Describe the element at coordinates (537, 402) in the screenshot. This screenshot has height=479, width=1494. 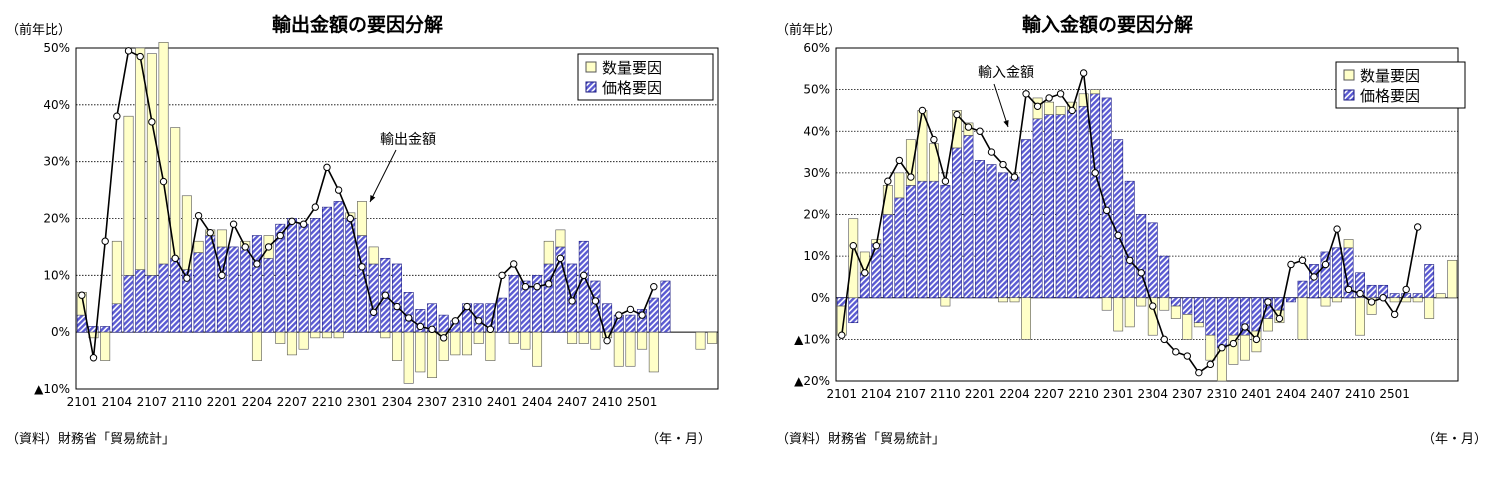
I see `x-tick-label: 2404` at that location.